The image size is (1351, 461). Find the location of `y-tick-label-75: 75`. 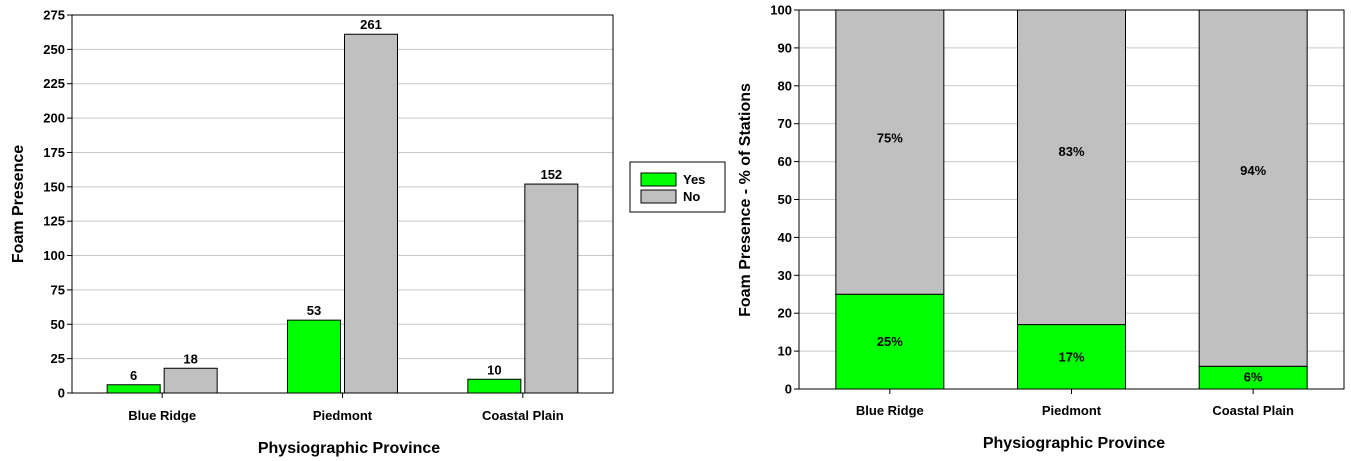

y-tick-label-75: 75 is located at coordinates (58, 289).